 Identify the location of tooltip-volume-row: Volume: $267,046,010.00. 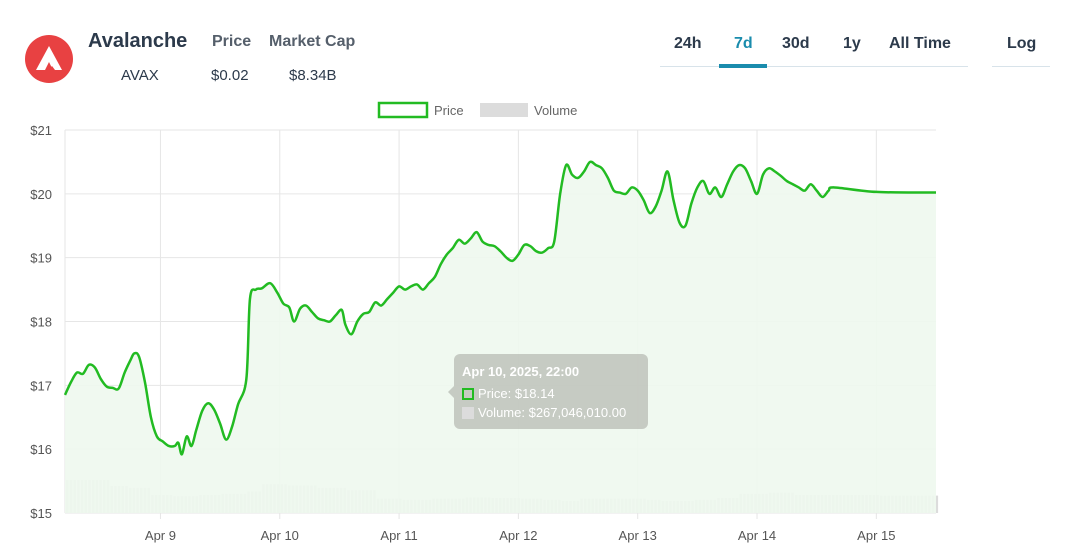
(544, 413).